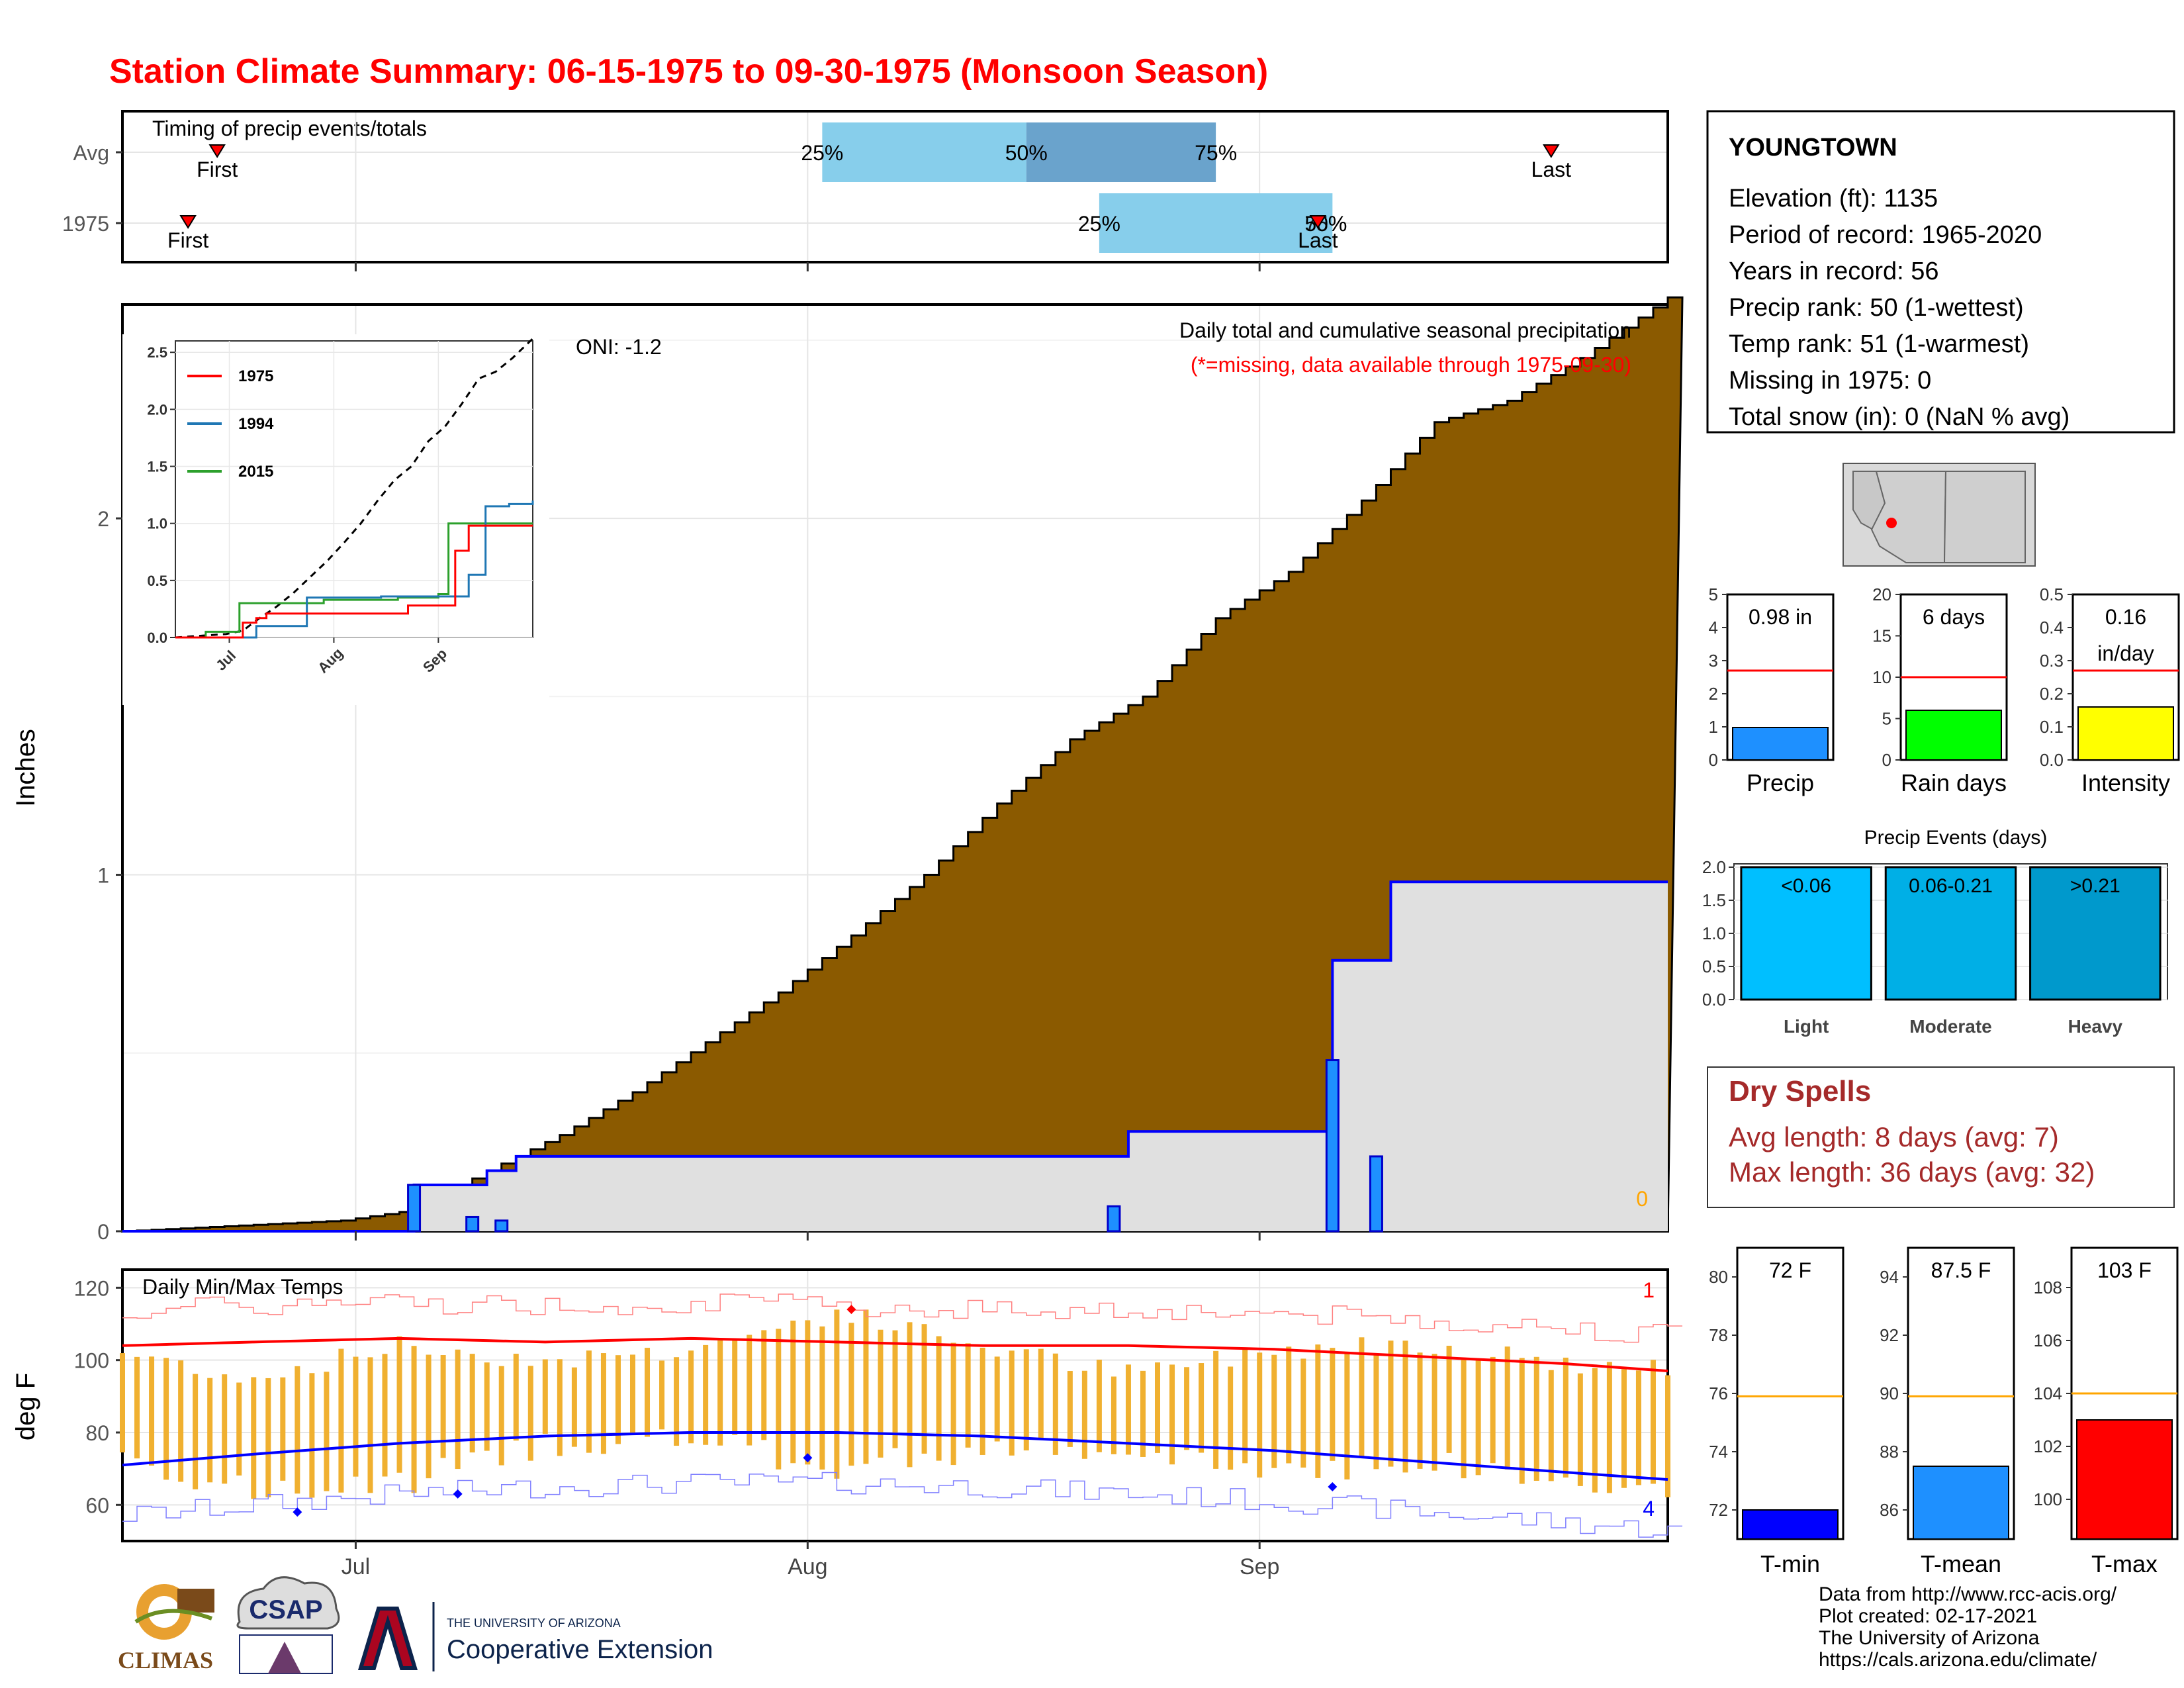 Image resolution: width=2184 pixels, height=1688 pixels. Describe the element at coordinates (2048, 1499) in the screenshot. I see `temp-bar-tick-label: 100` at that location.